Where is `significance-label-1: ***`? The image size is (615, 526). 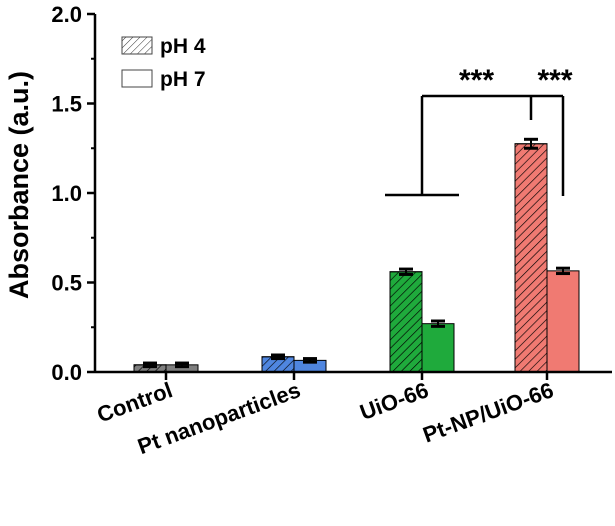 significance-label-1: *** is located at coordinates (476, 80).